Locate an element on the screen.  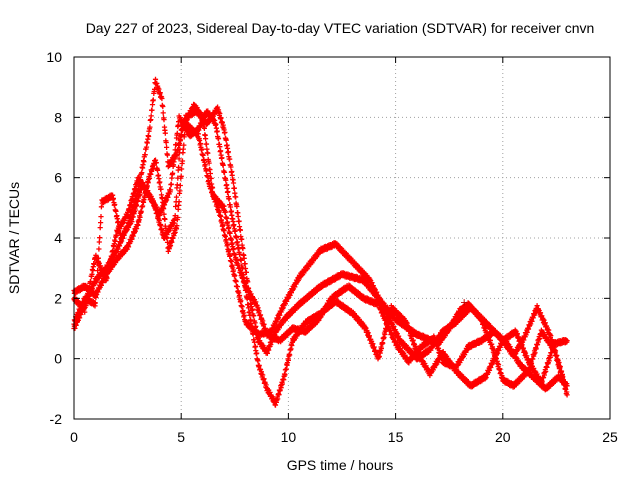
y-tick-label: 2 is located at coordinates (58, 298).